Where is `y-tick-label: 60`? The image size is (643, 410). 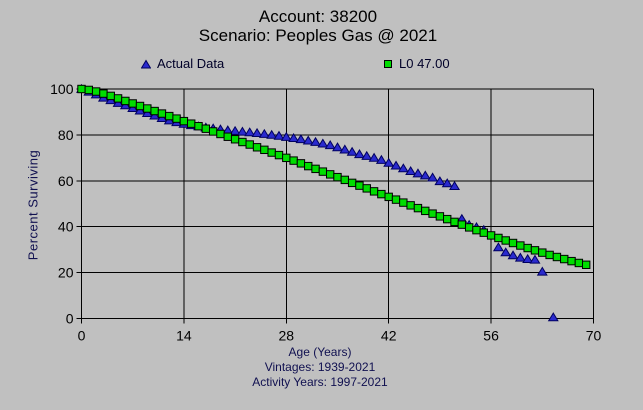
y-tick-label: 60 is located at coordinates (66, 181).